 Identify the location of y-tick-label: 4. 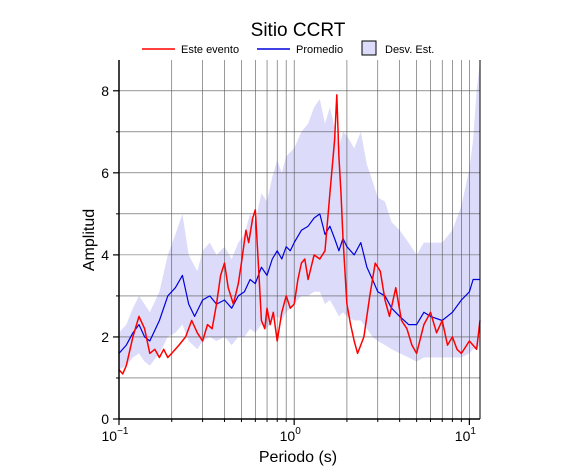
(105, 255).